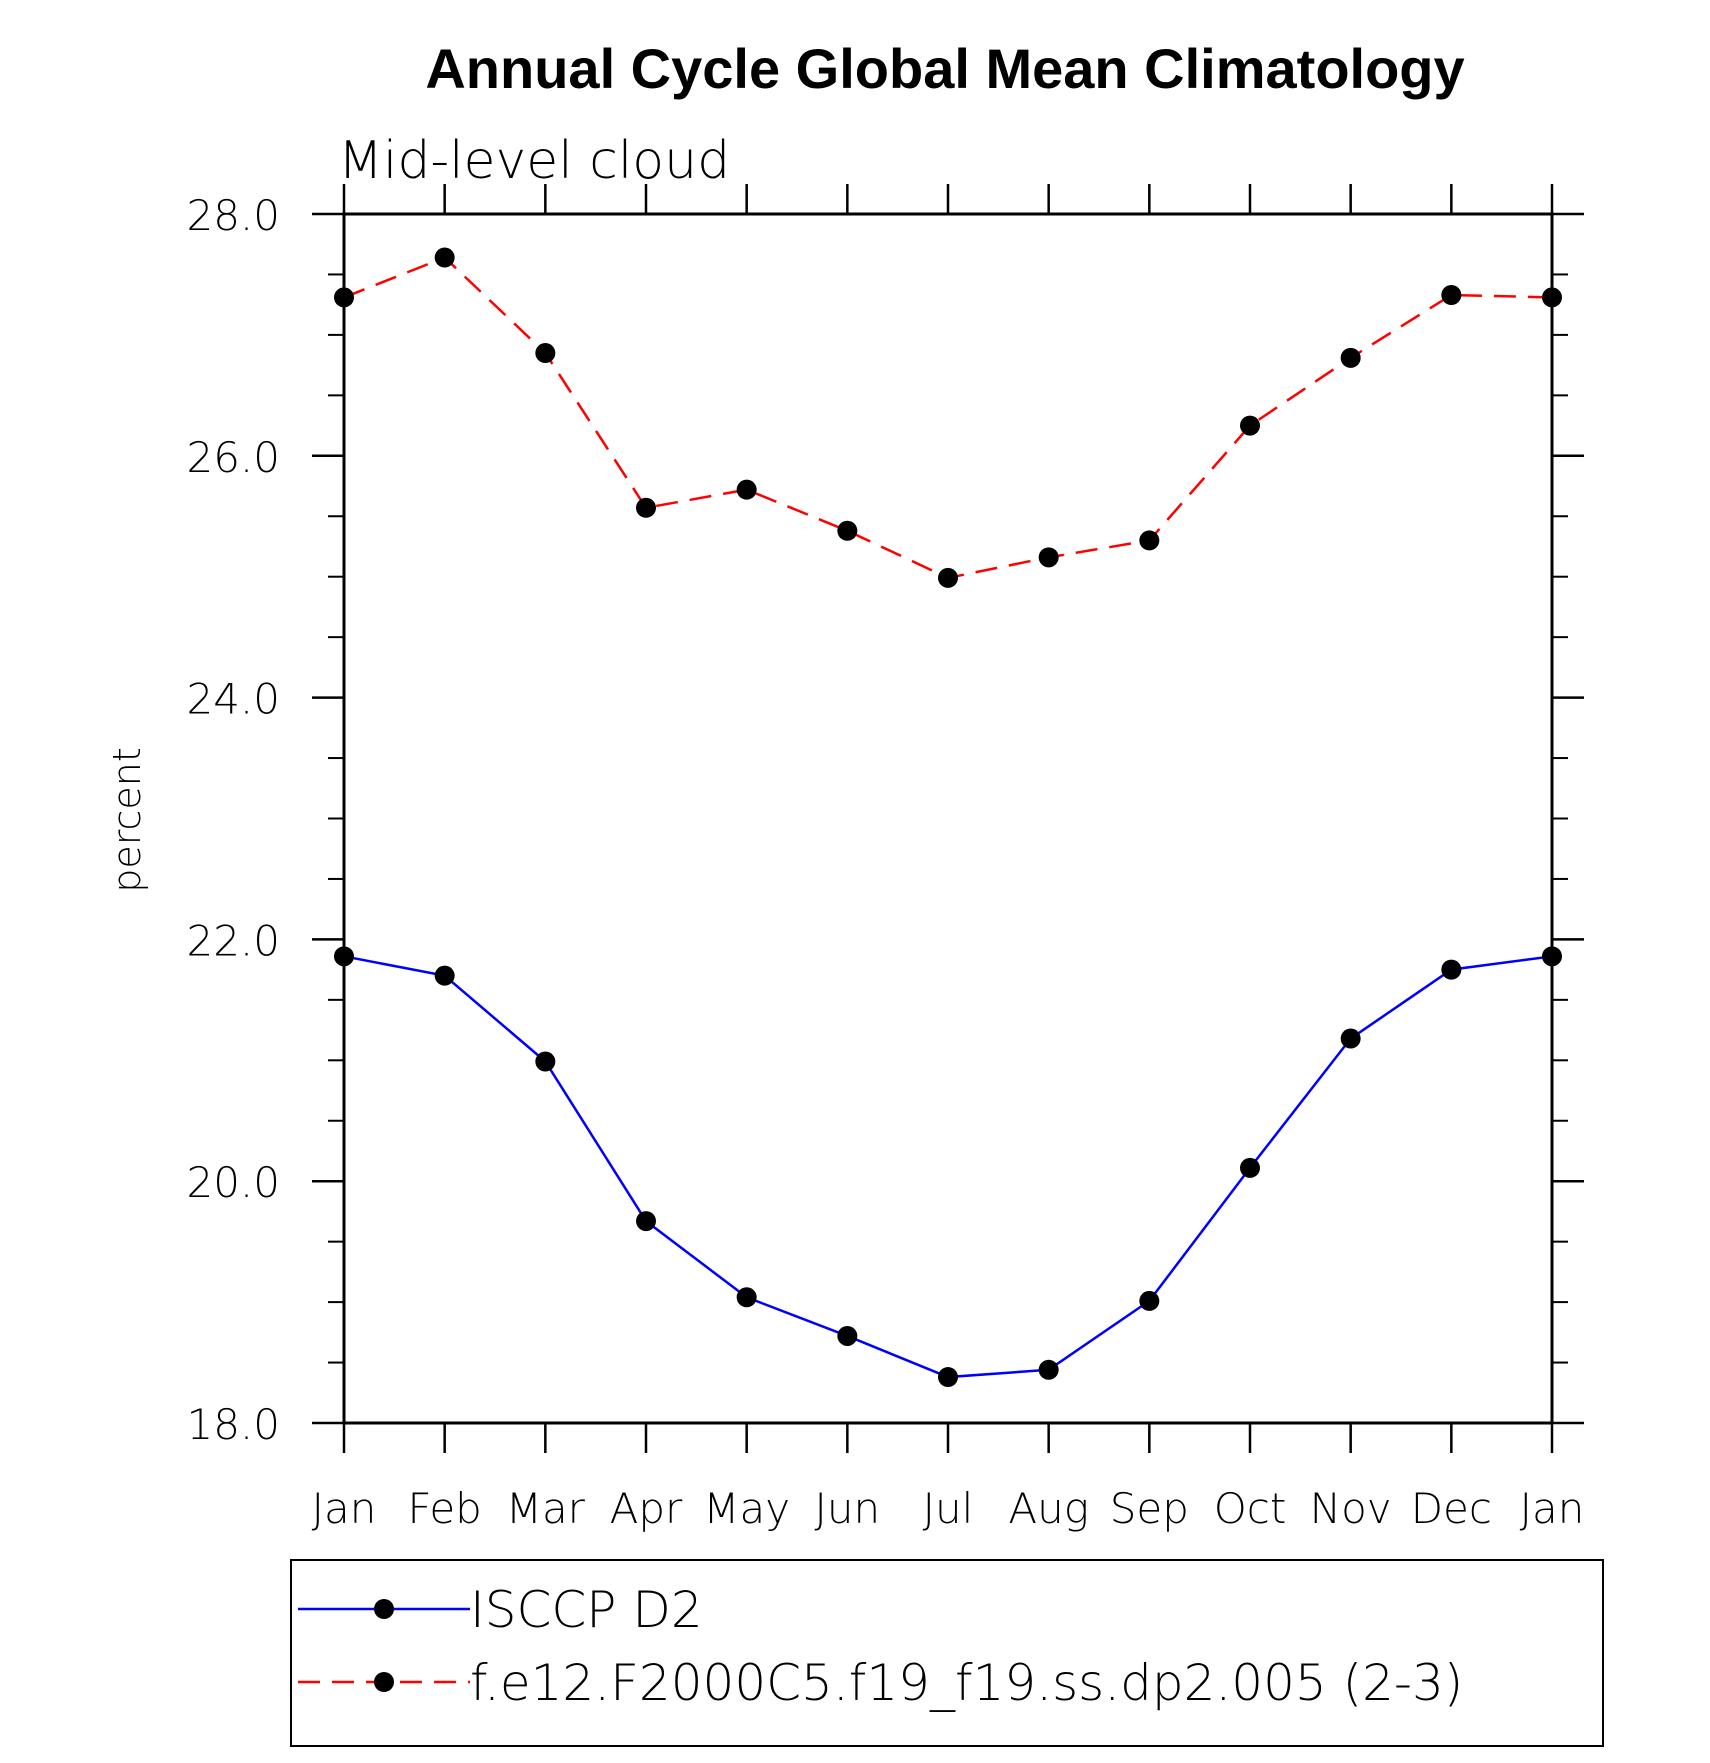 Image resolution: width=1710 pixels, height=1763 pixels. Describe the element at coordinates (944, 68) in the screenshot. I see `chart-title: Annual Cycle Global Mean Climatology` at that location.